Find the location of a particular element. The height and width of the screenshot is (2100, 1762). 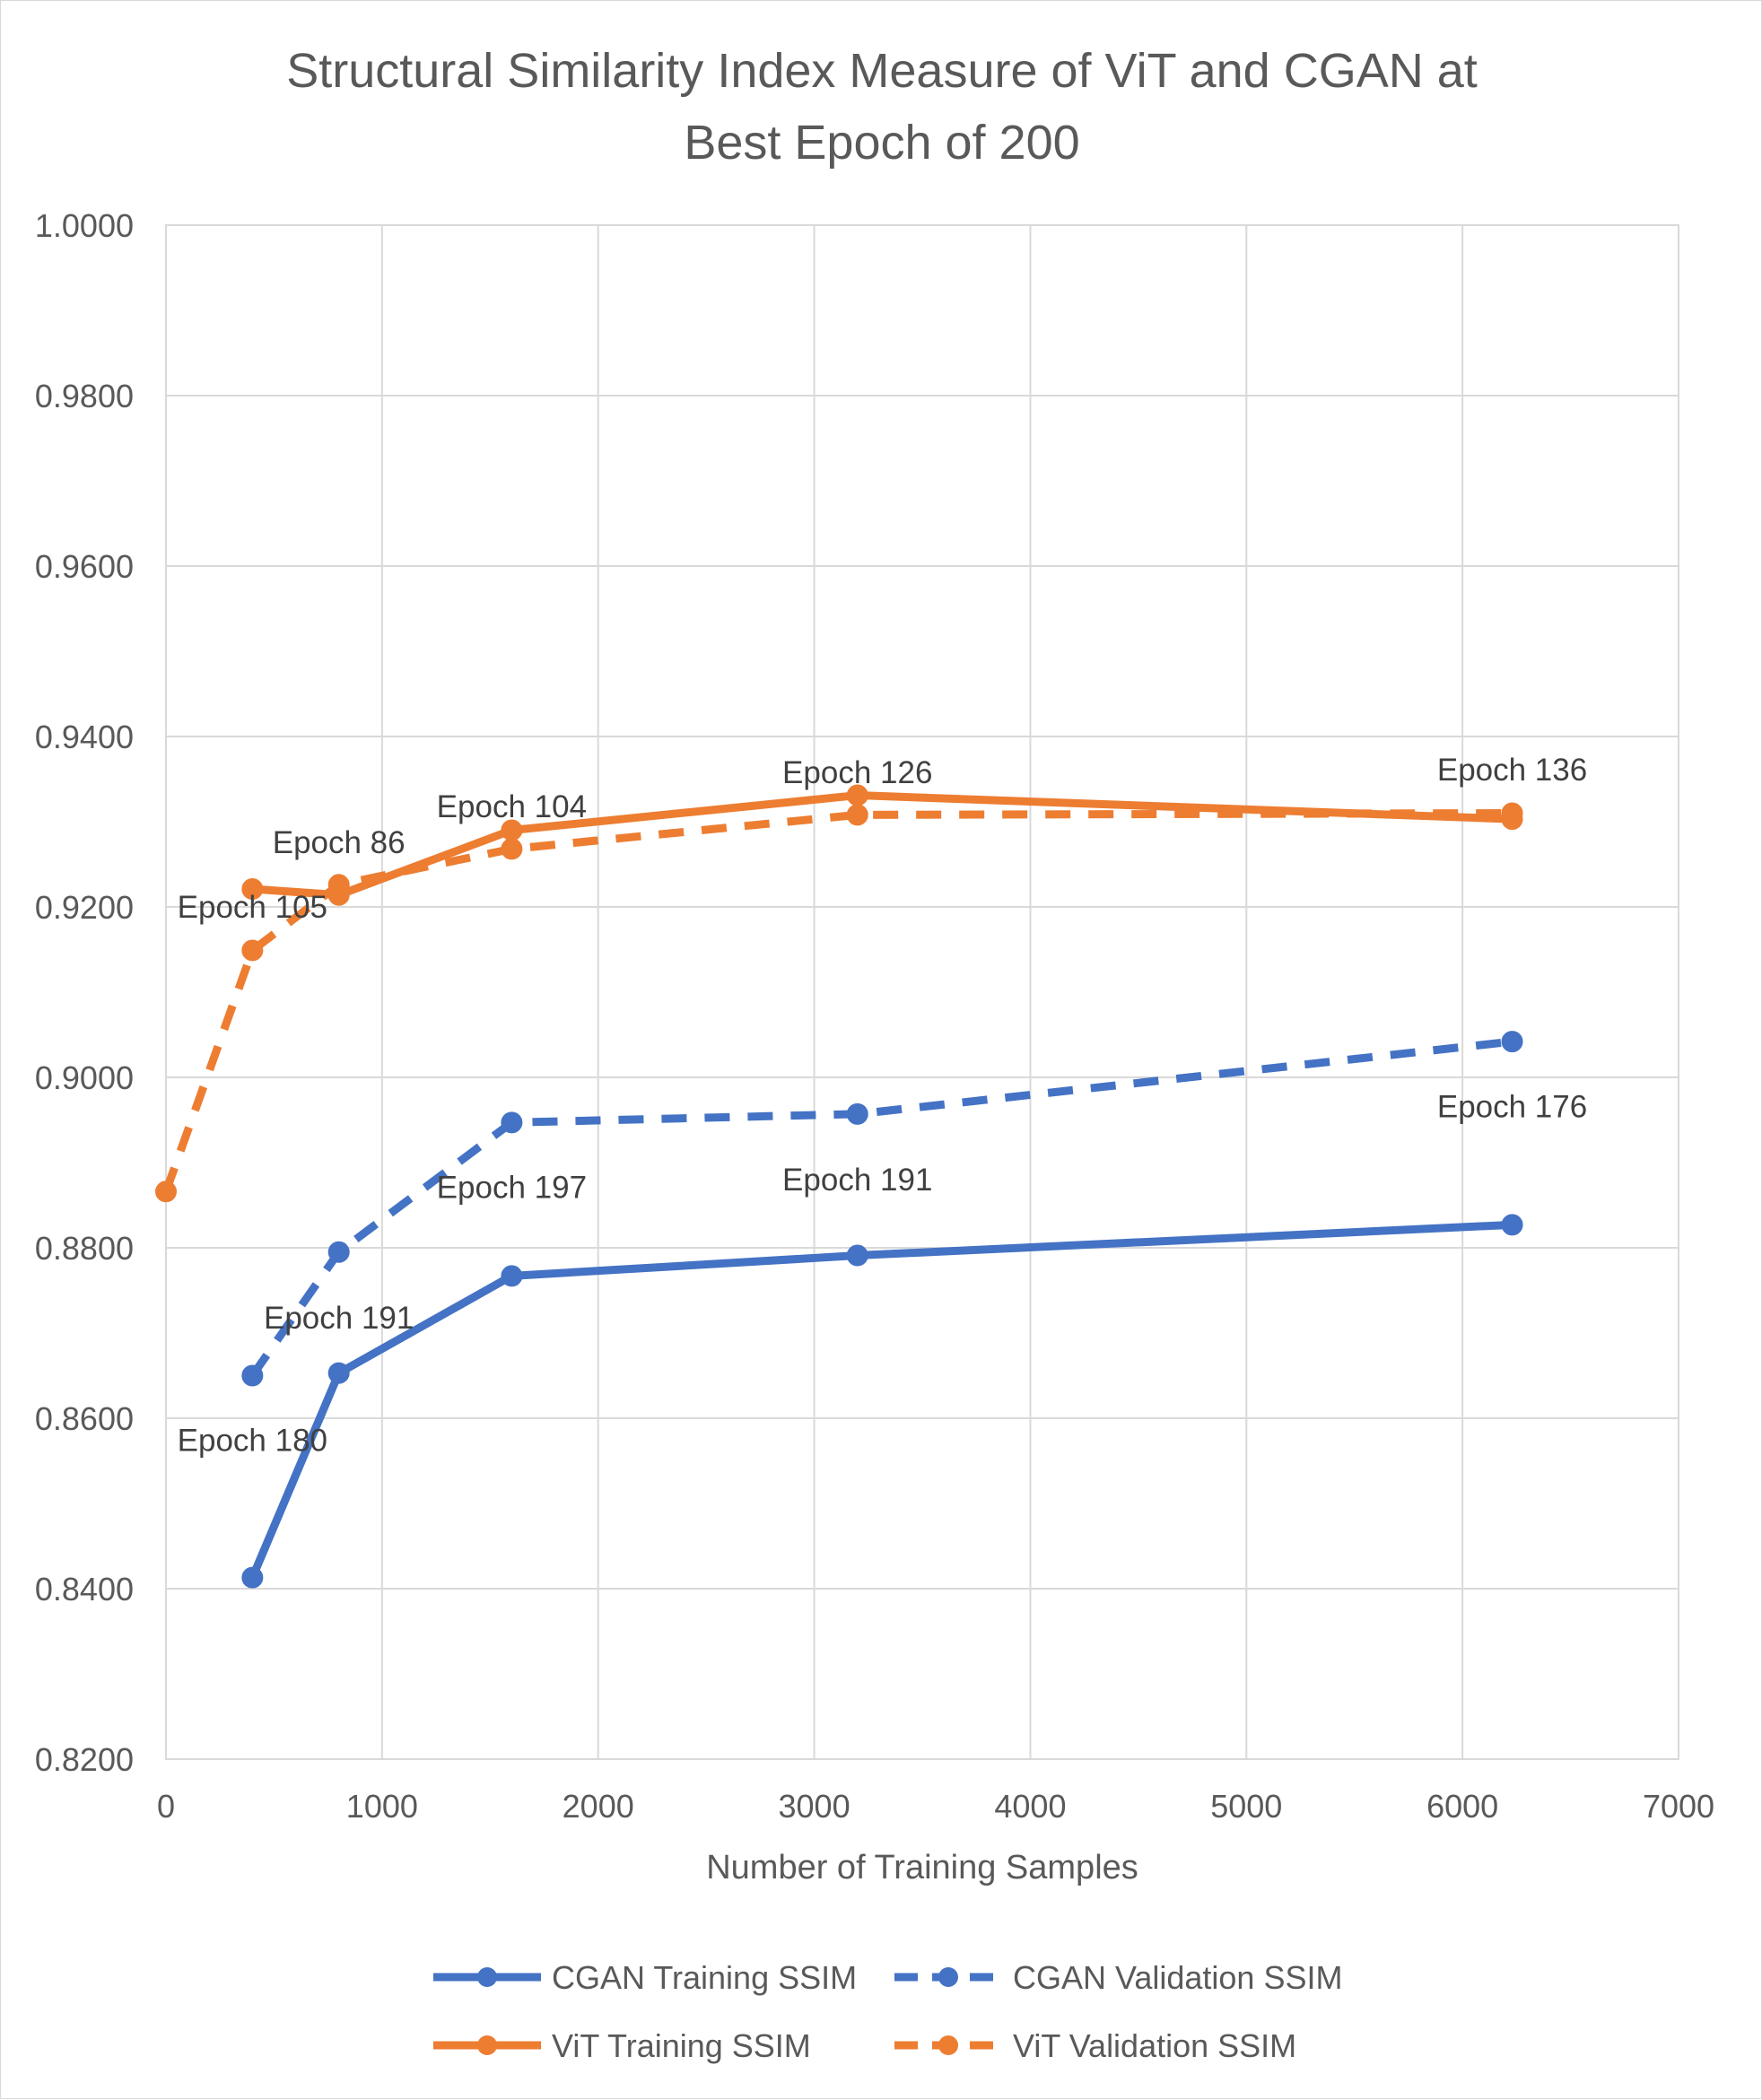

chart-title-line: Best Epoch of 200 is located at coordinates (881, 143).